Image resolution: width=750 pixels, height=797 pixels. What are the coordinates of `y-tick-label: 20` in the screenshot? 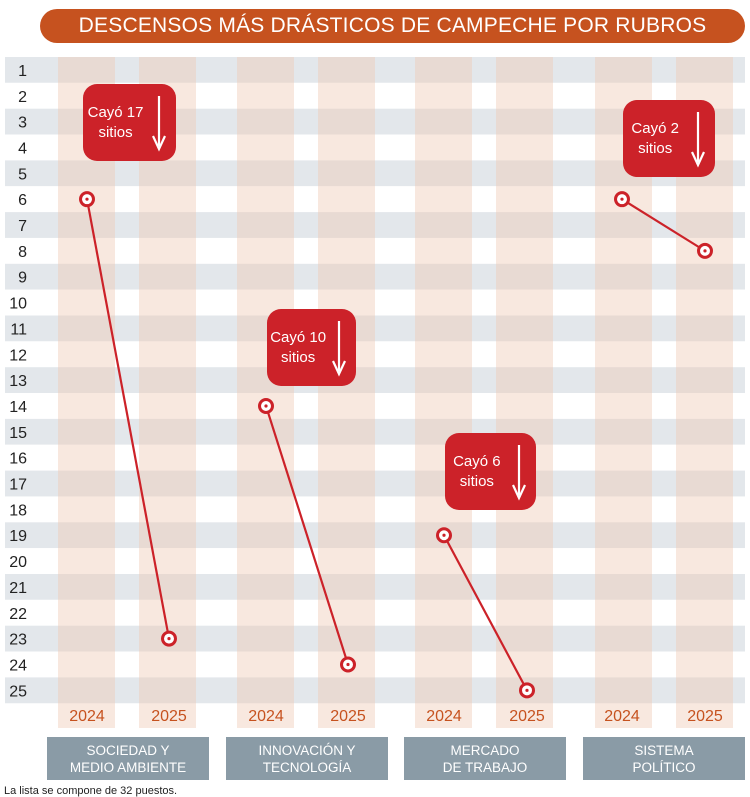 It's located at (18, 562).